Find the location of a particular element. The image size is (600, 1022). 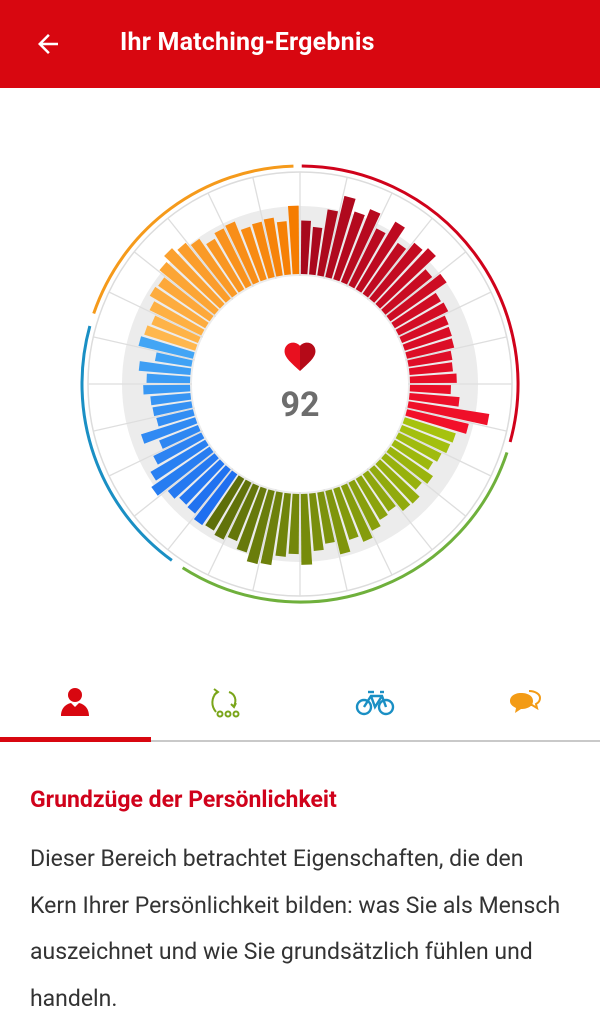

bicycle-icon is located at coordinates (375, 703).